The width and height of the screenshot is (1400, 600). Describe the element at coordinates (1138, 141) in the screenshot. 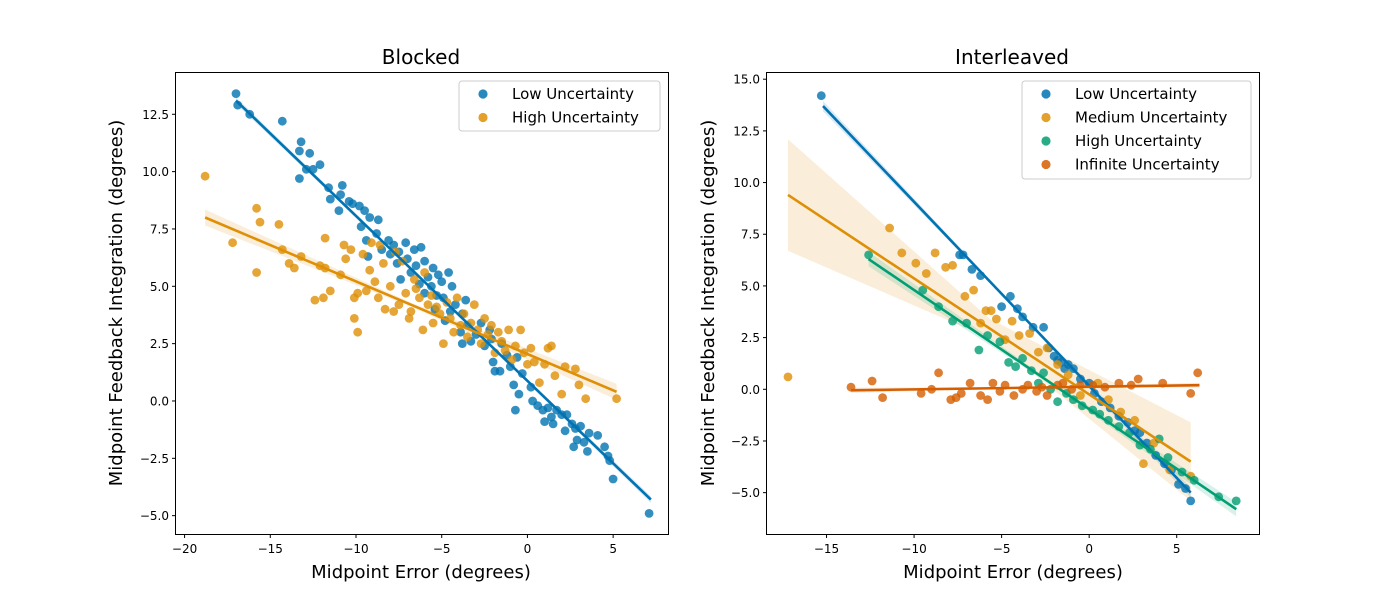

I see `legend-label: High Uncertainty` at that location.